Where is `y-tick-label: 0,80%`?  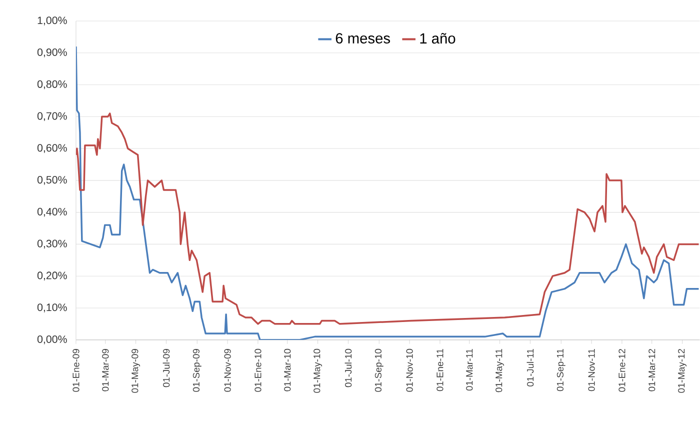
y-tick-label: 0,80% is located at coordinates (52, 85).